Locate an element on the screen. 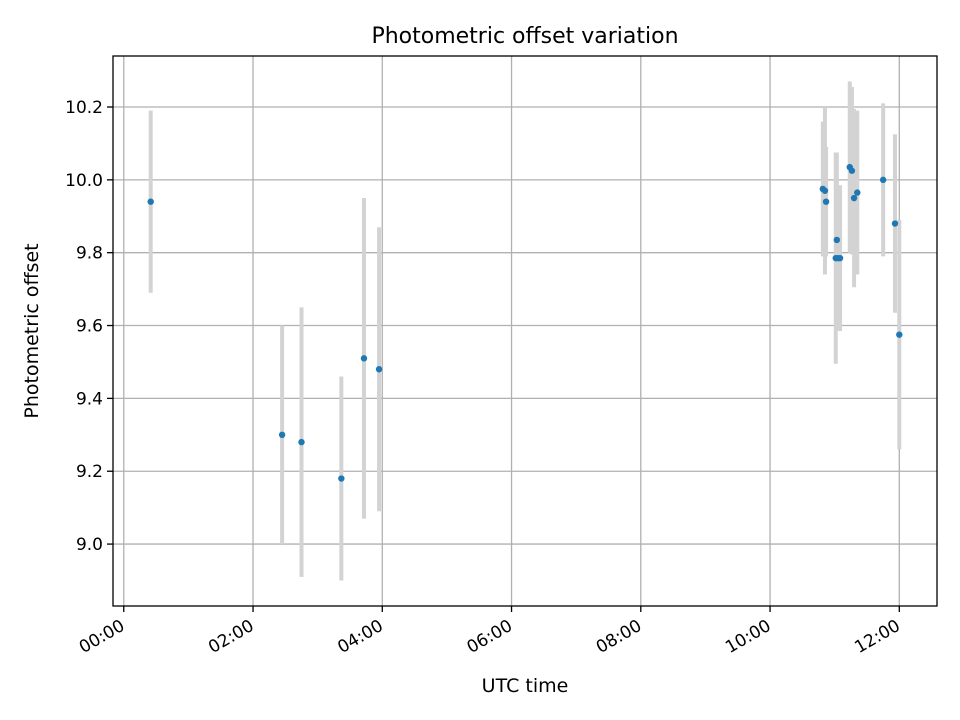 The height and width of the screenshot is (720, 960). y-tick-label: 10.2 is located at coordinates (84, 108).